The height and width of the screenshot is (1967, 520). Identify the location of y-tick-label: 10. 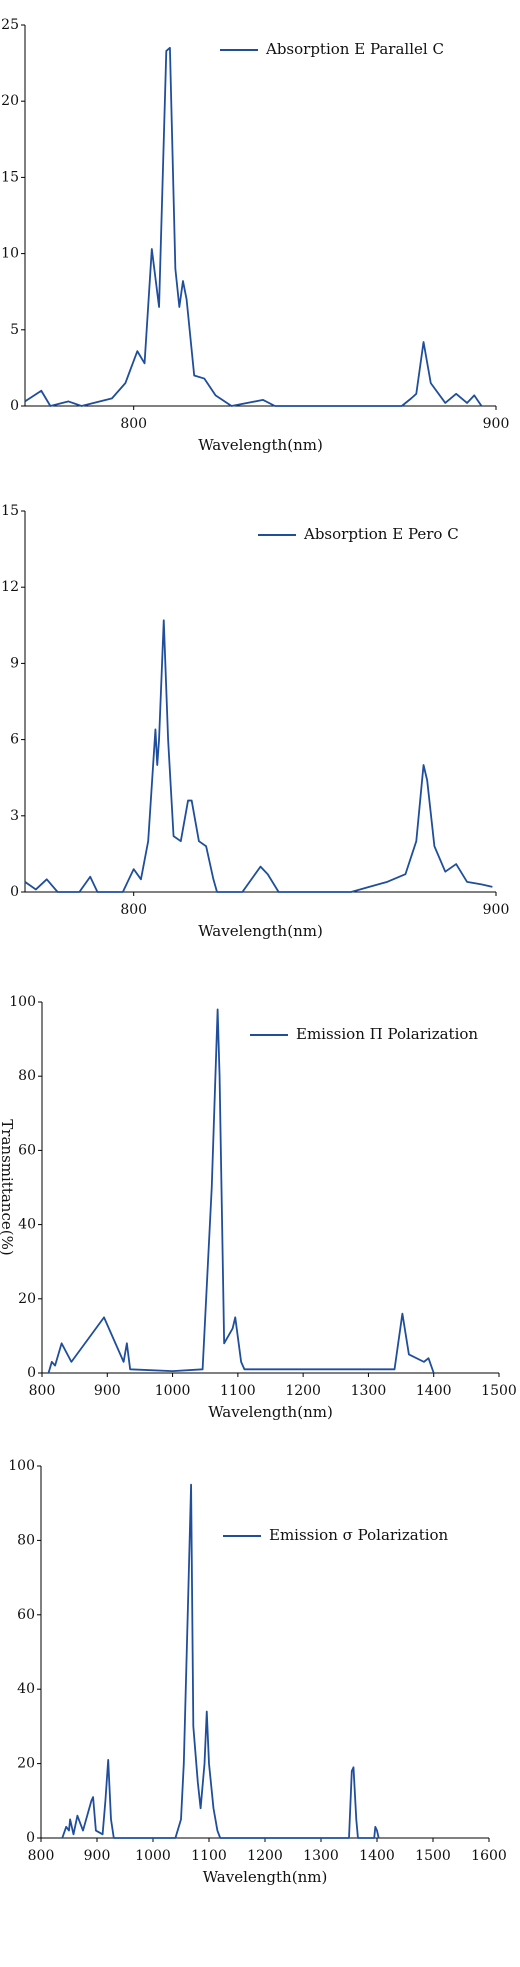
(10, 254).